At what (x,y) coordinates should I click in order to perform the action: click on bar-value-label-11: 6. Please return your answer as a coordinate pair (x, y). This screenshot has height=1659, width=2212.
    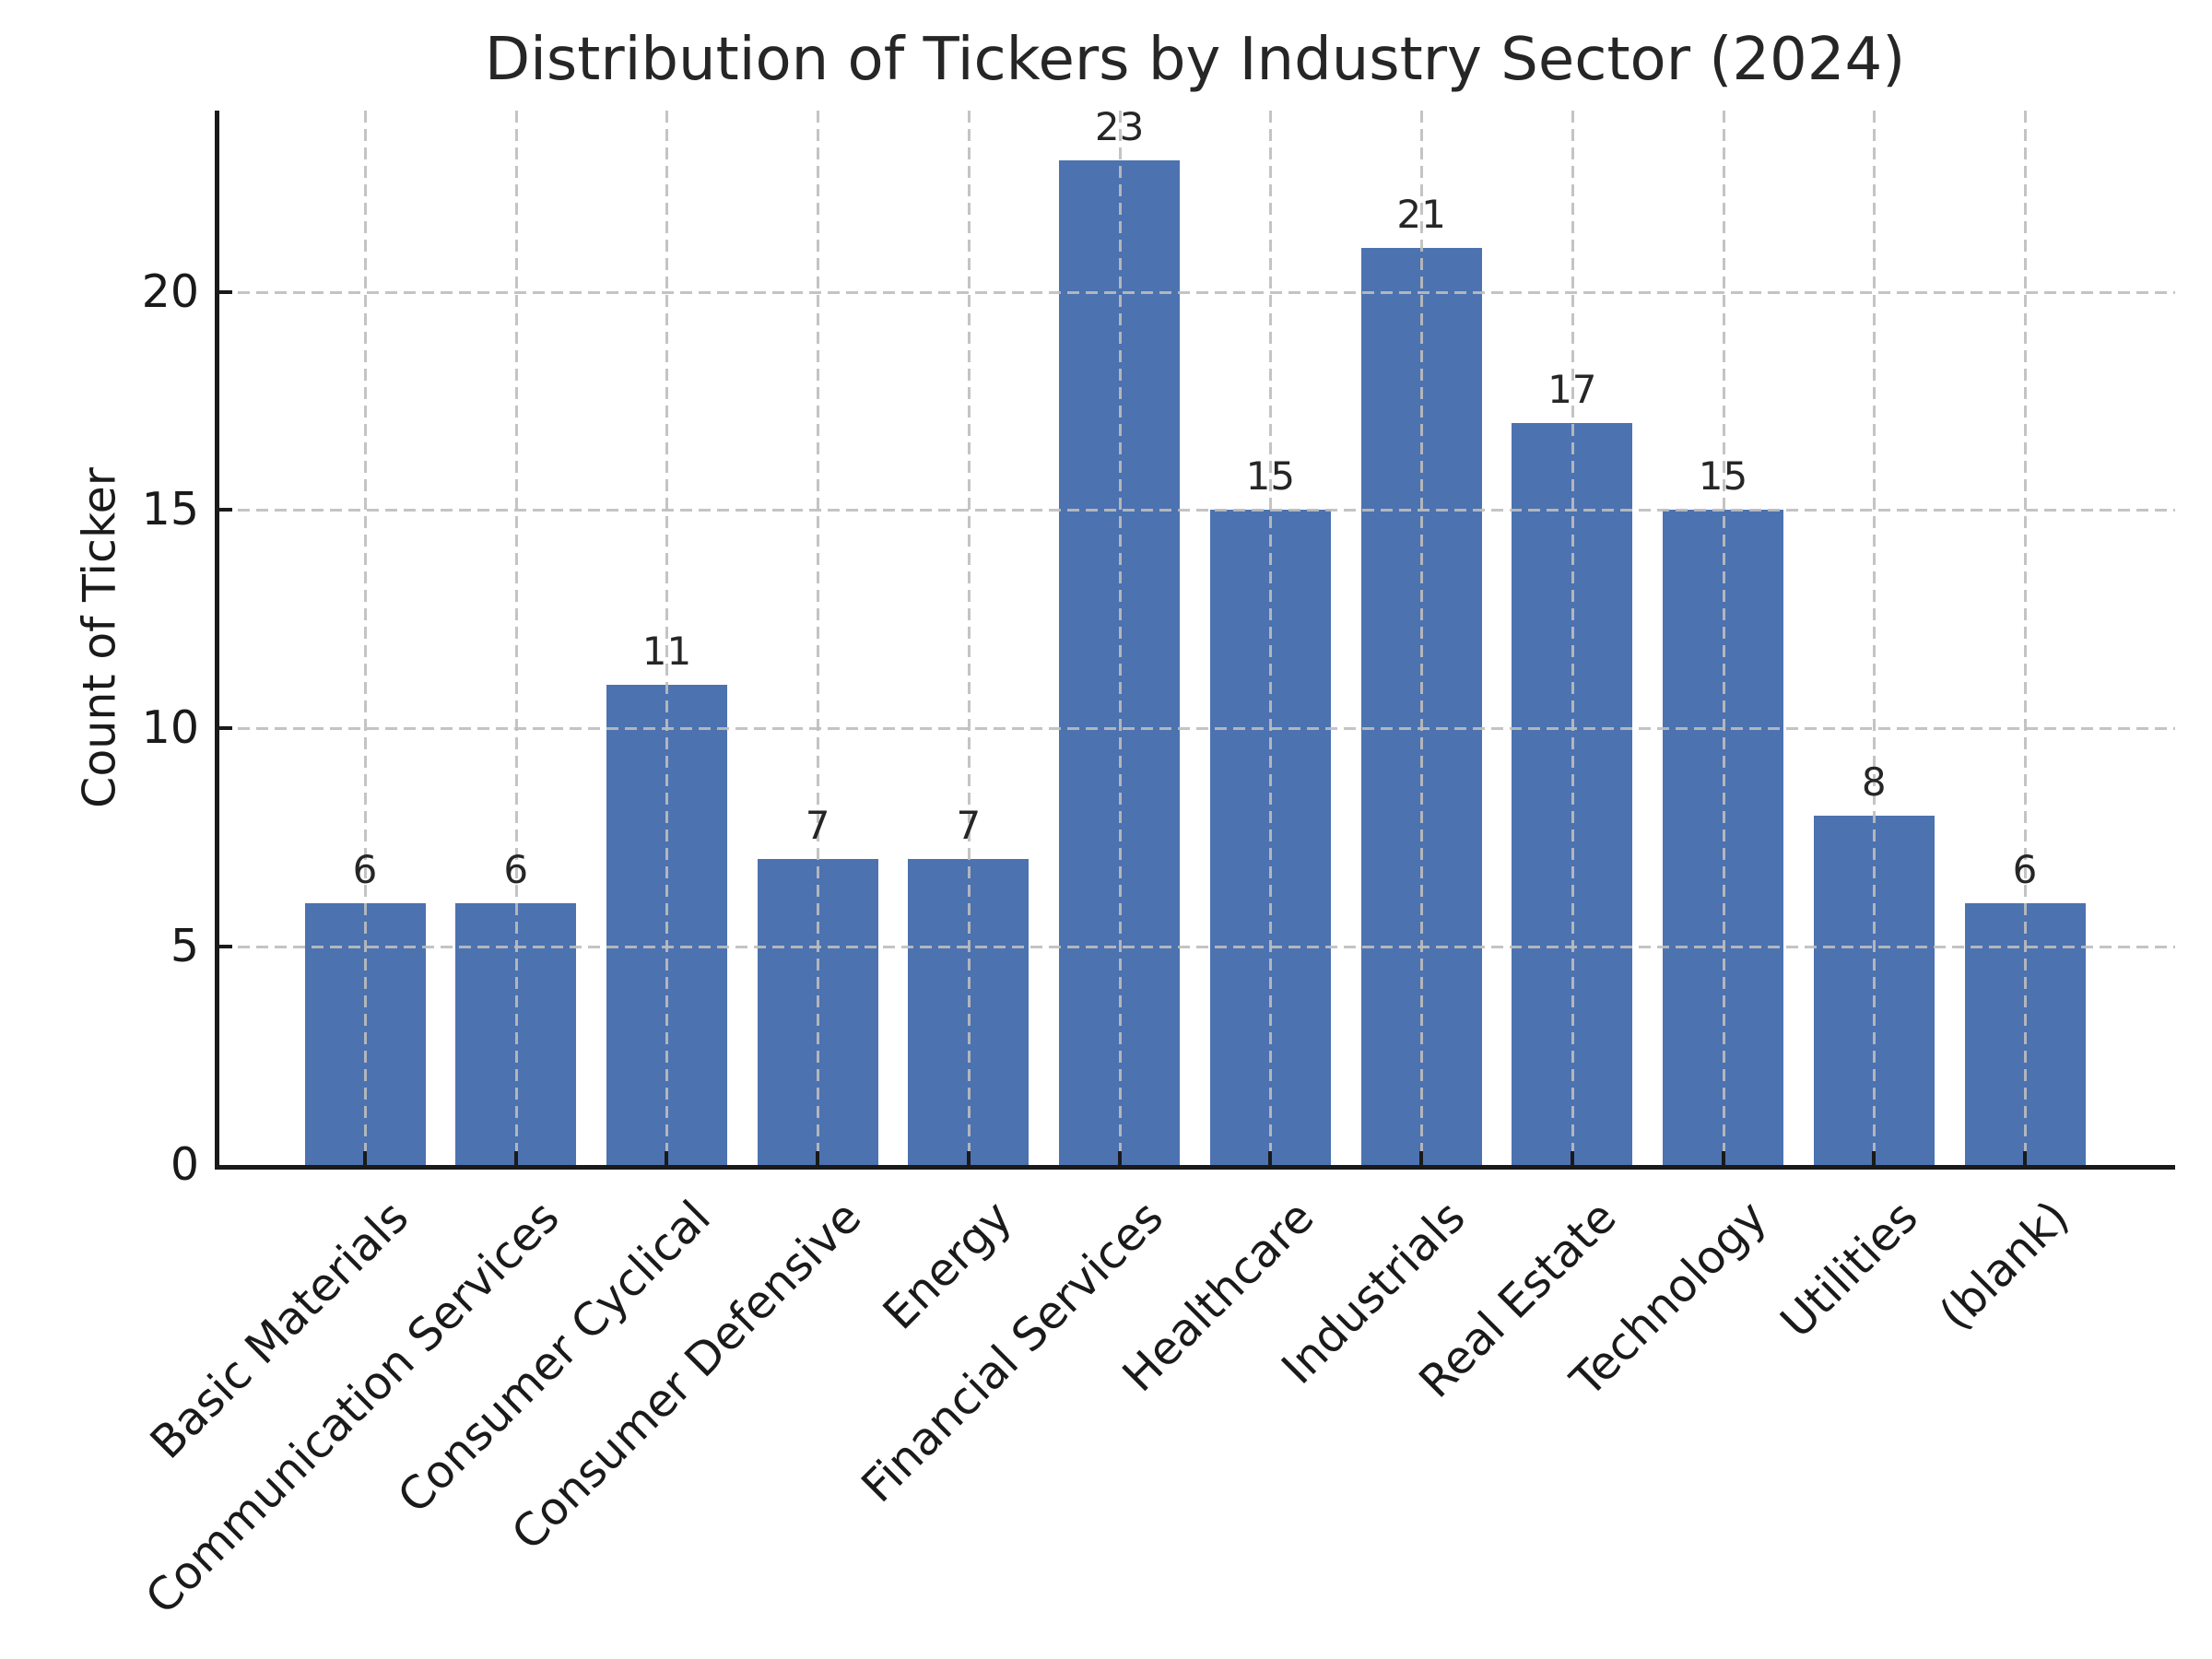
    Looking at the image, I should click on (2025, 869).